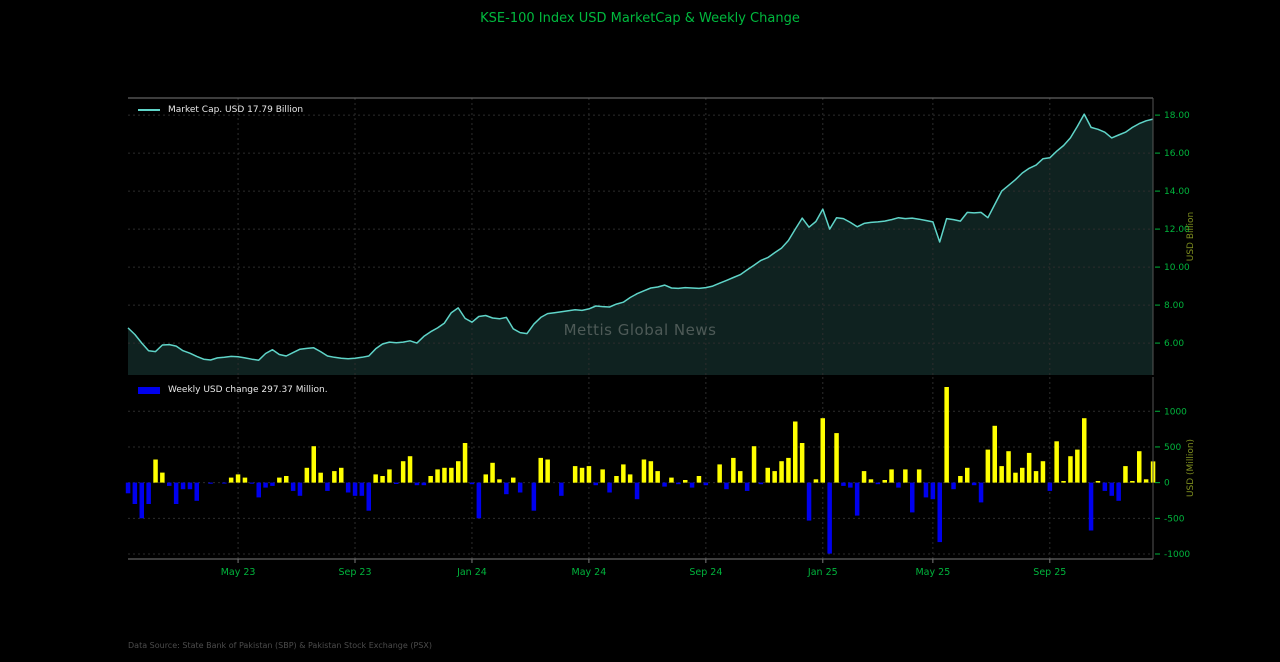 The image size is (1280, 662). What do you see at coordinates (233, 390) in the screenshot?
I see `legend-weekly-change: Weekly USD change 297.37 Million.` at bounding box center [233, 390].